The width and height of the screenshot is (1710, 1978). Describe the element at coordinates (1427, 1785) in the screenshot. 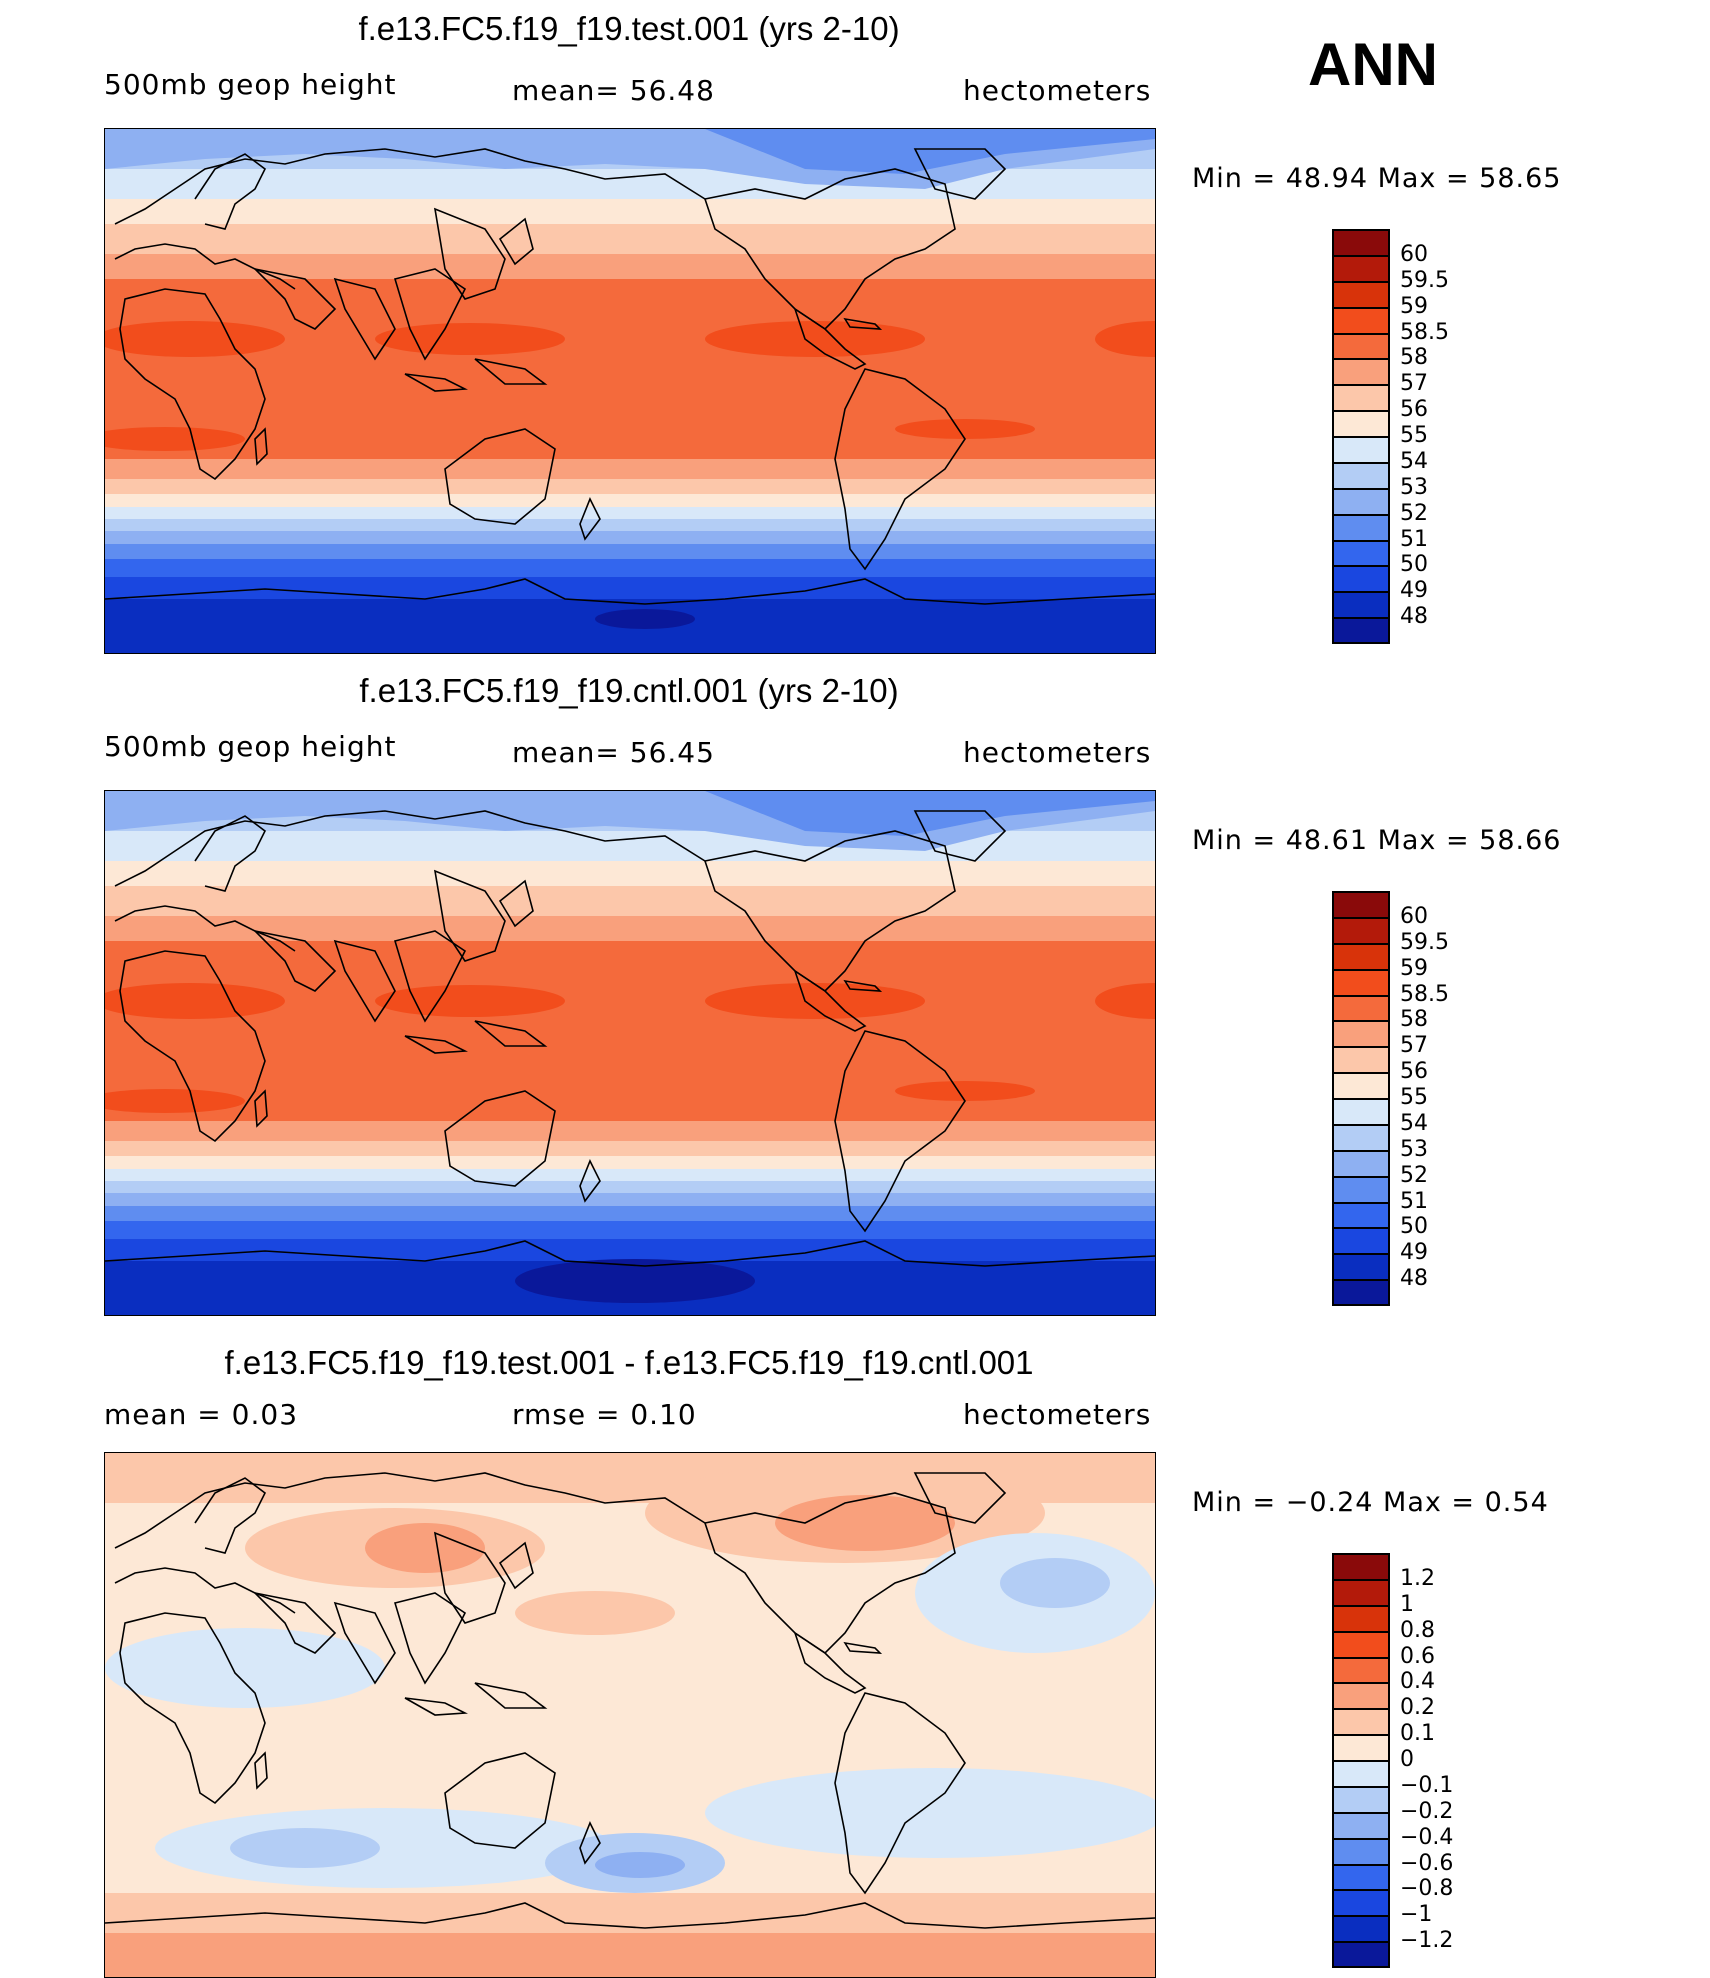

I see `colorbar-label: −0.1` at that location.